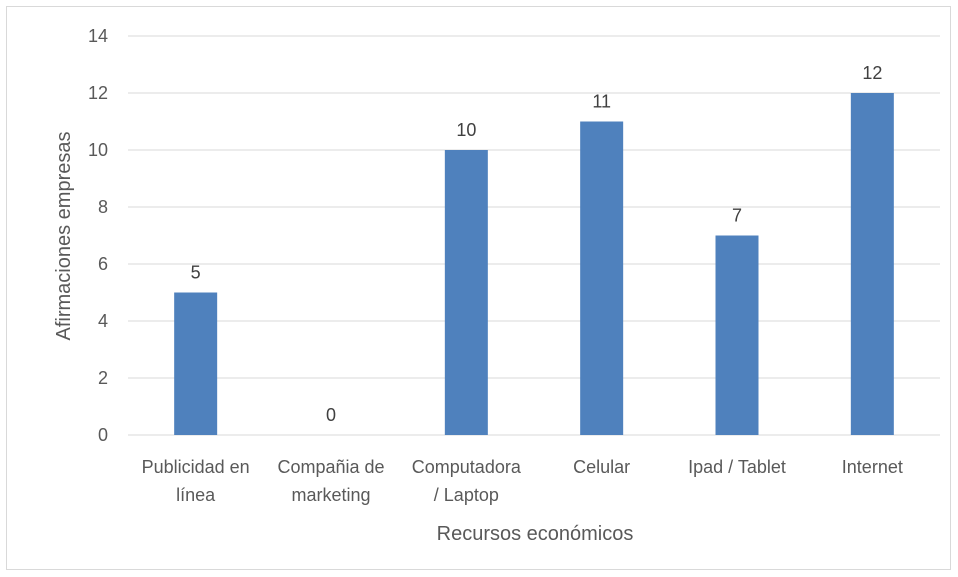 This screenshot has width=958, height=577. Describe the element at coordinates (64, 236) in the screenshot. I see `y-axis-title: Afirmaciones empresas` at that location.